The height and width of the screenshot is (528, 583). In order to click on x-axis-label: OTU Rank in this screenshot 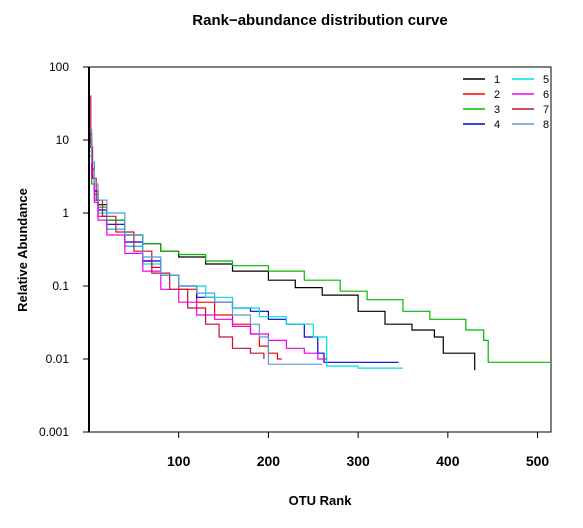, I will do `click(321, 500)`.